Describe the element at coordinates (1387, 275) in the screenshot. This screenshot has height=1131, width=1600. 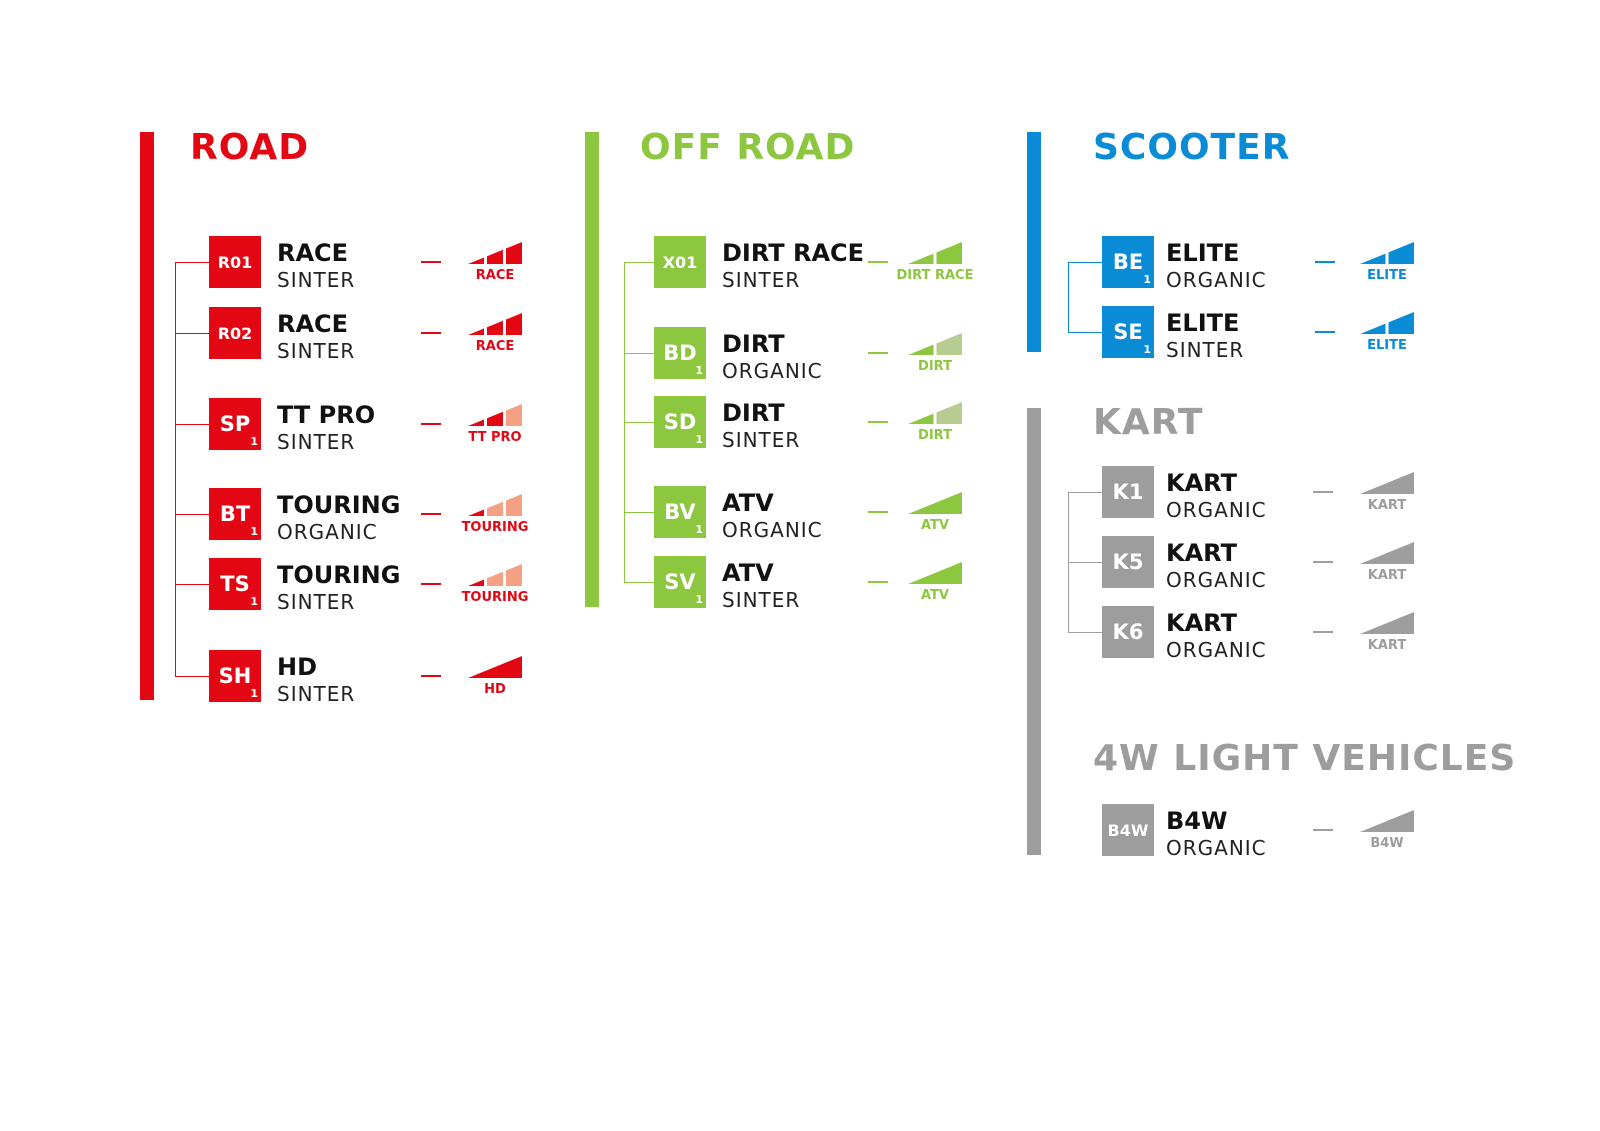
I see `gauge-label: ELITE` at that location.